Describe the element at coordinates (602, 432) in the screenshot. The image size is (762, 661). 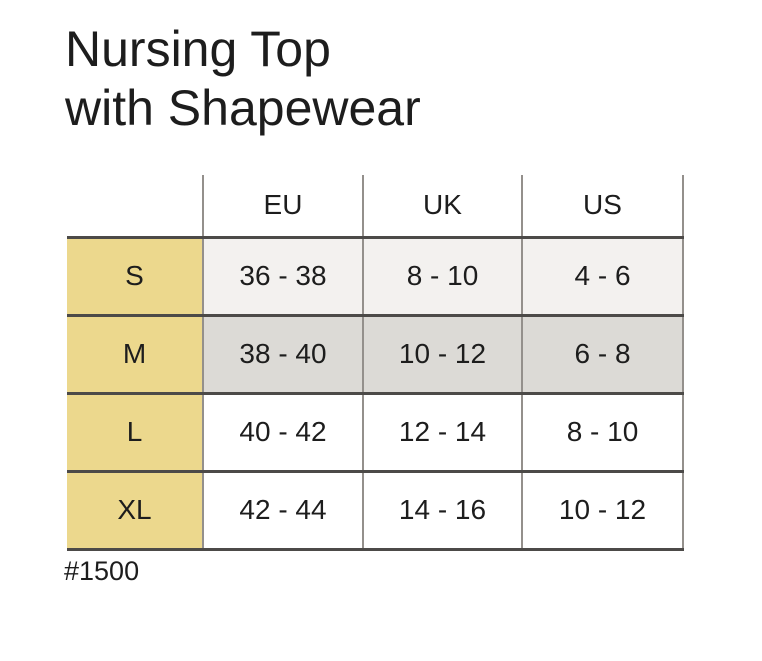
I see `cell-l-us: 8 - 10` at that location.